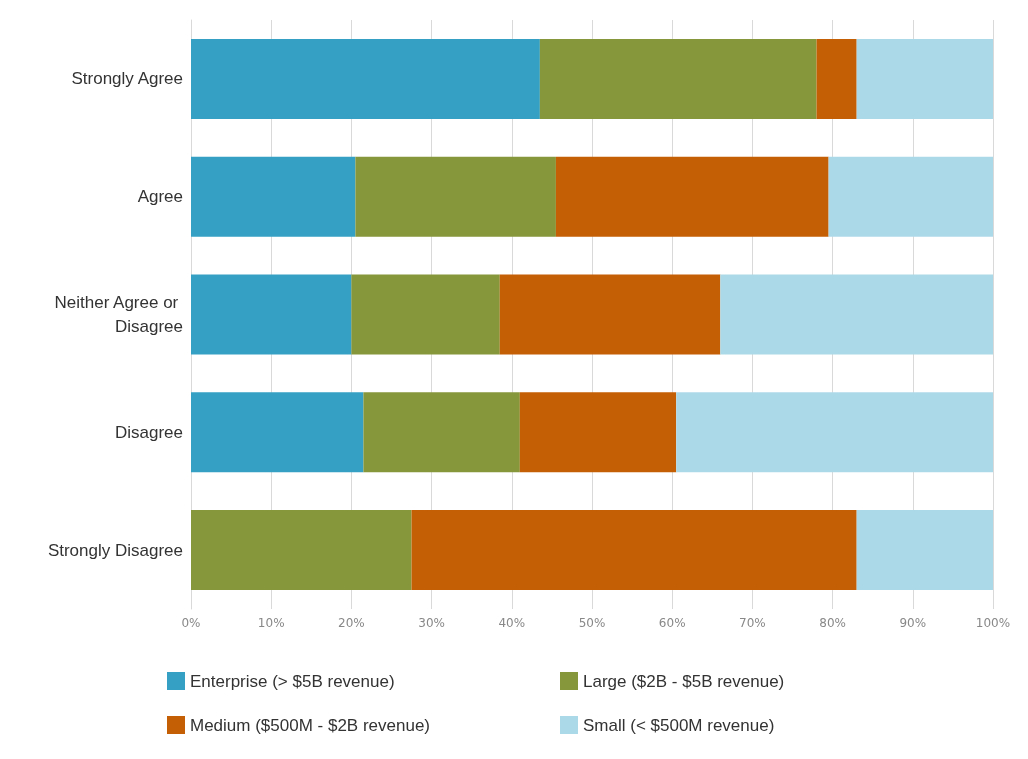  Describe the element at coordinates (310, 725) in the screenshot. I see `legend-label: Medium ($500M - $2B revenue)` at that location.